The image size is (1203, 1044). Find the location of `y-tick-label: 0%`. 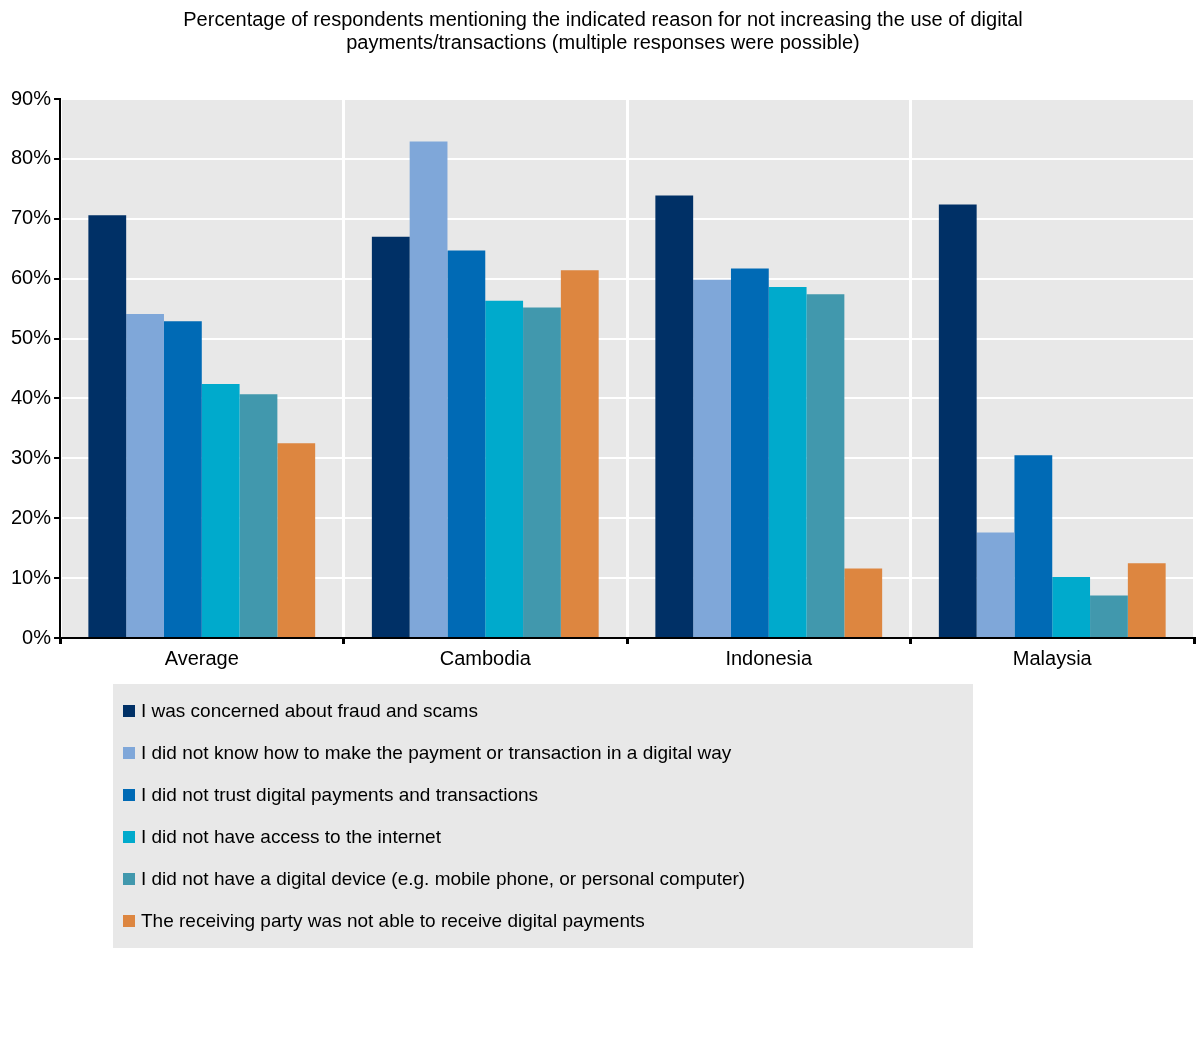

y-tick-label: 0% is located at coordinates (37, 636).